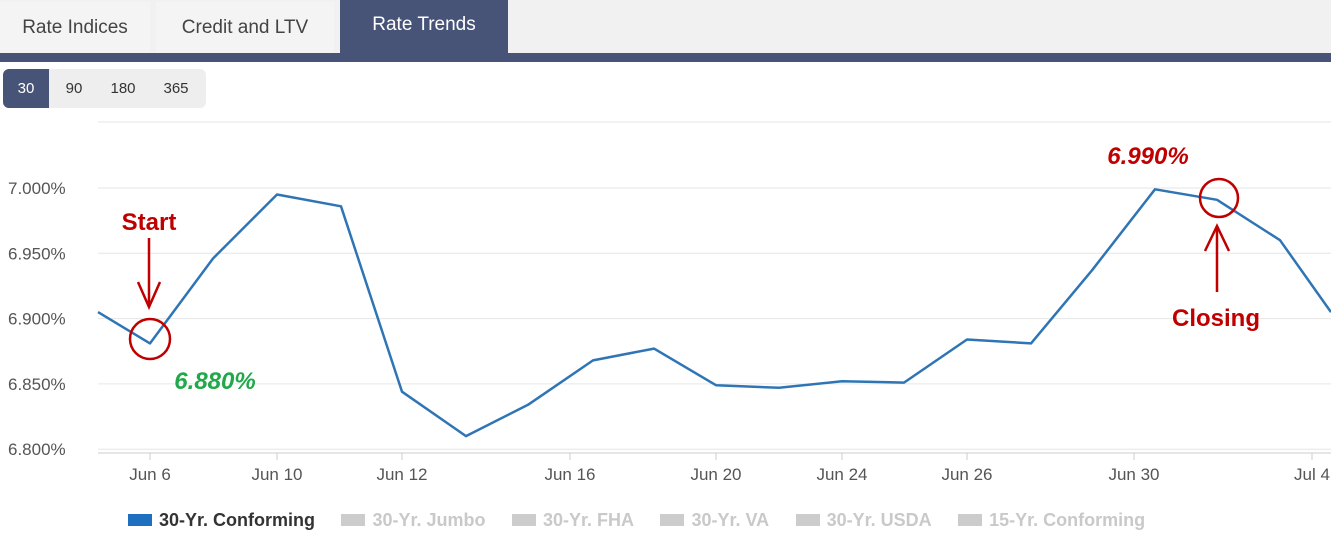 The height and width of the screenshot is (536, 1331). Describe the element at coordinates (149, 274) in the screenshot. I see `start-arrow` at that location.